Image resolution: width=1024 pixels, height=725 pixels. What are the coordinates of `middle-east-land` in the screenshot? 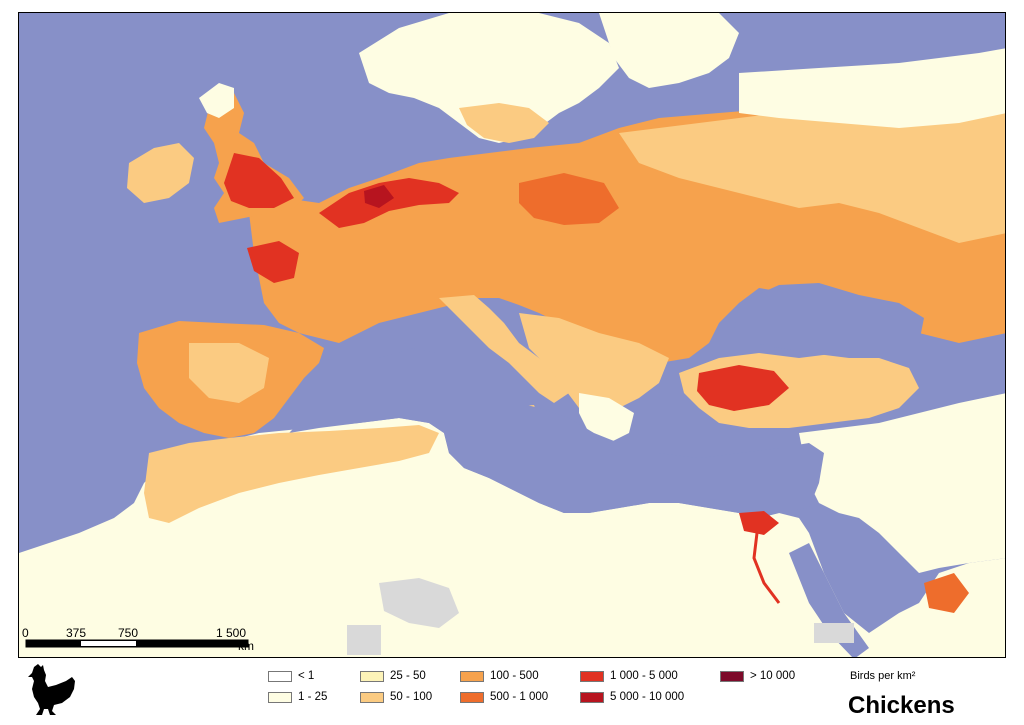 It's located at (902, 483).